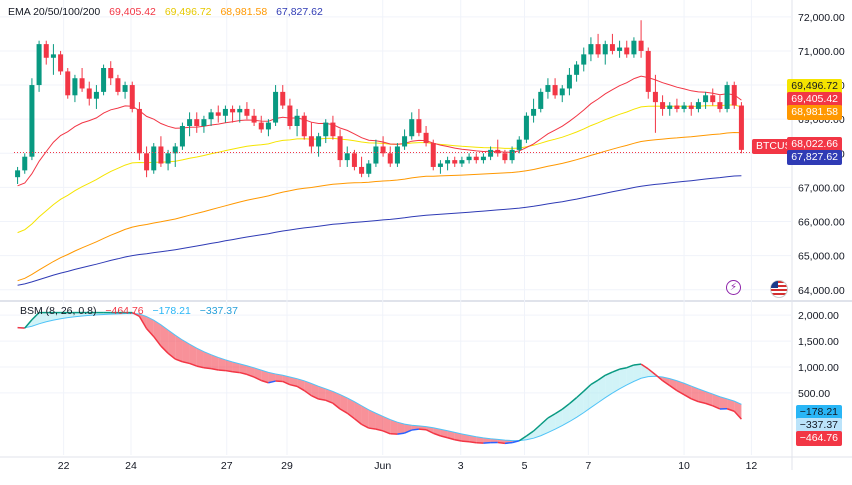 The height and width of the screenshot is (485, 852). Describe the element at coordinates (814, 144) in the screenshot. I see `price-label-3: 68,022.66` at that location.